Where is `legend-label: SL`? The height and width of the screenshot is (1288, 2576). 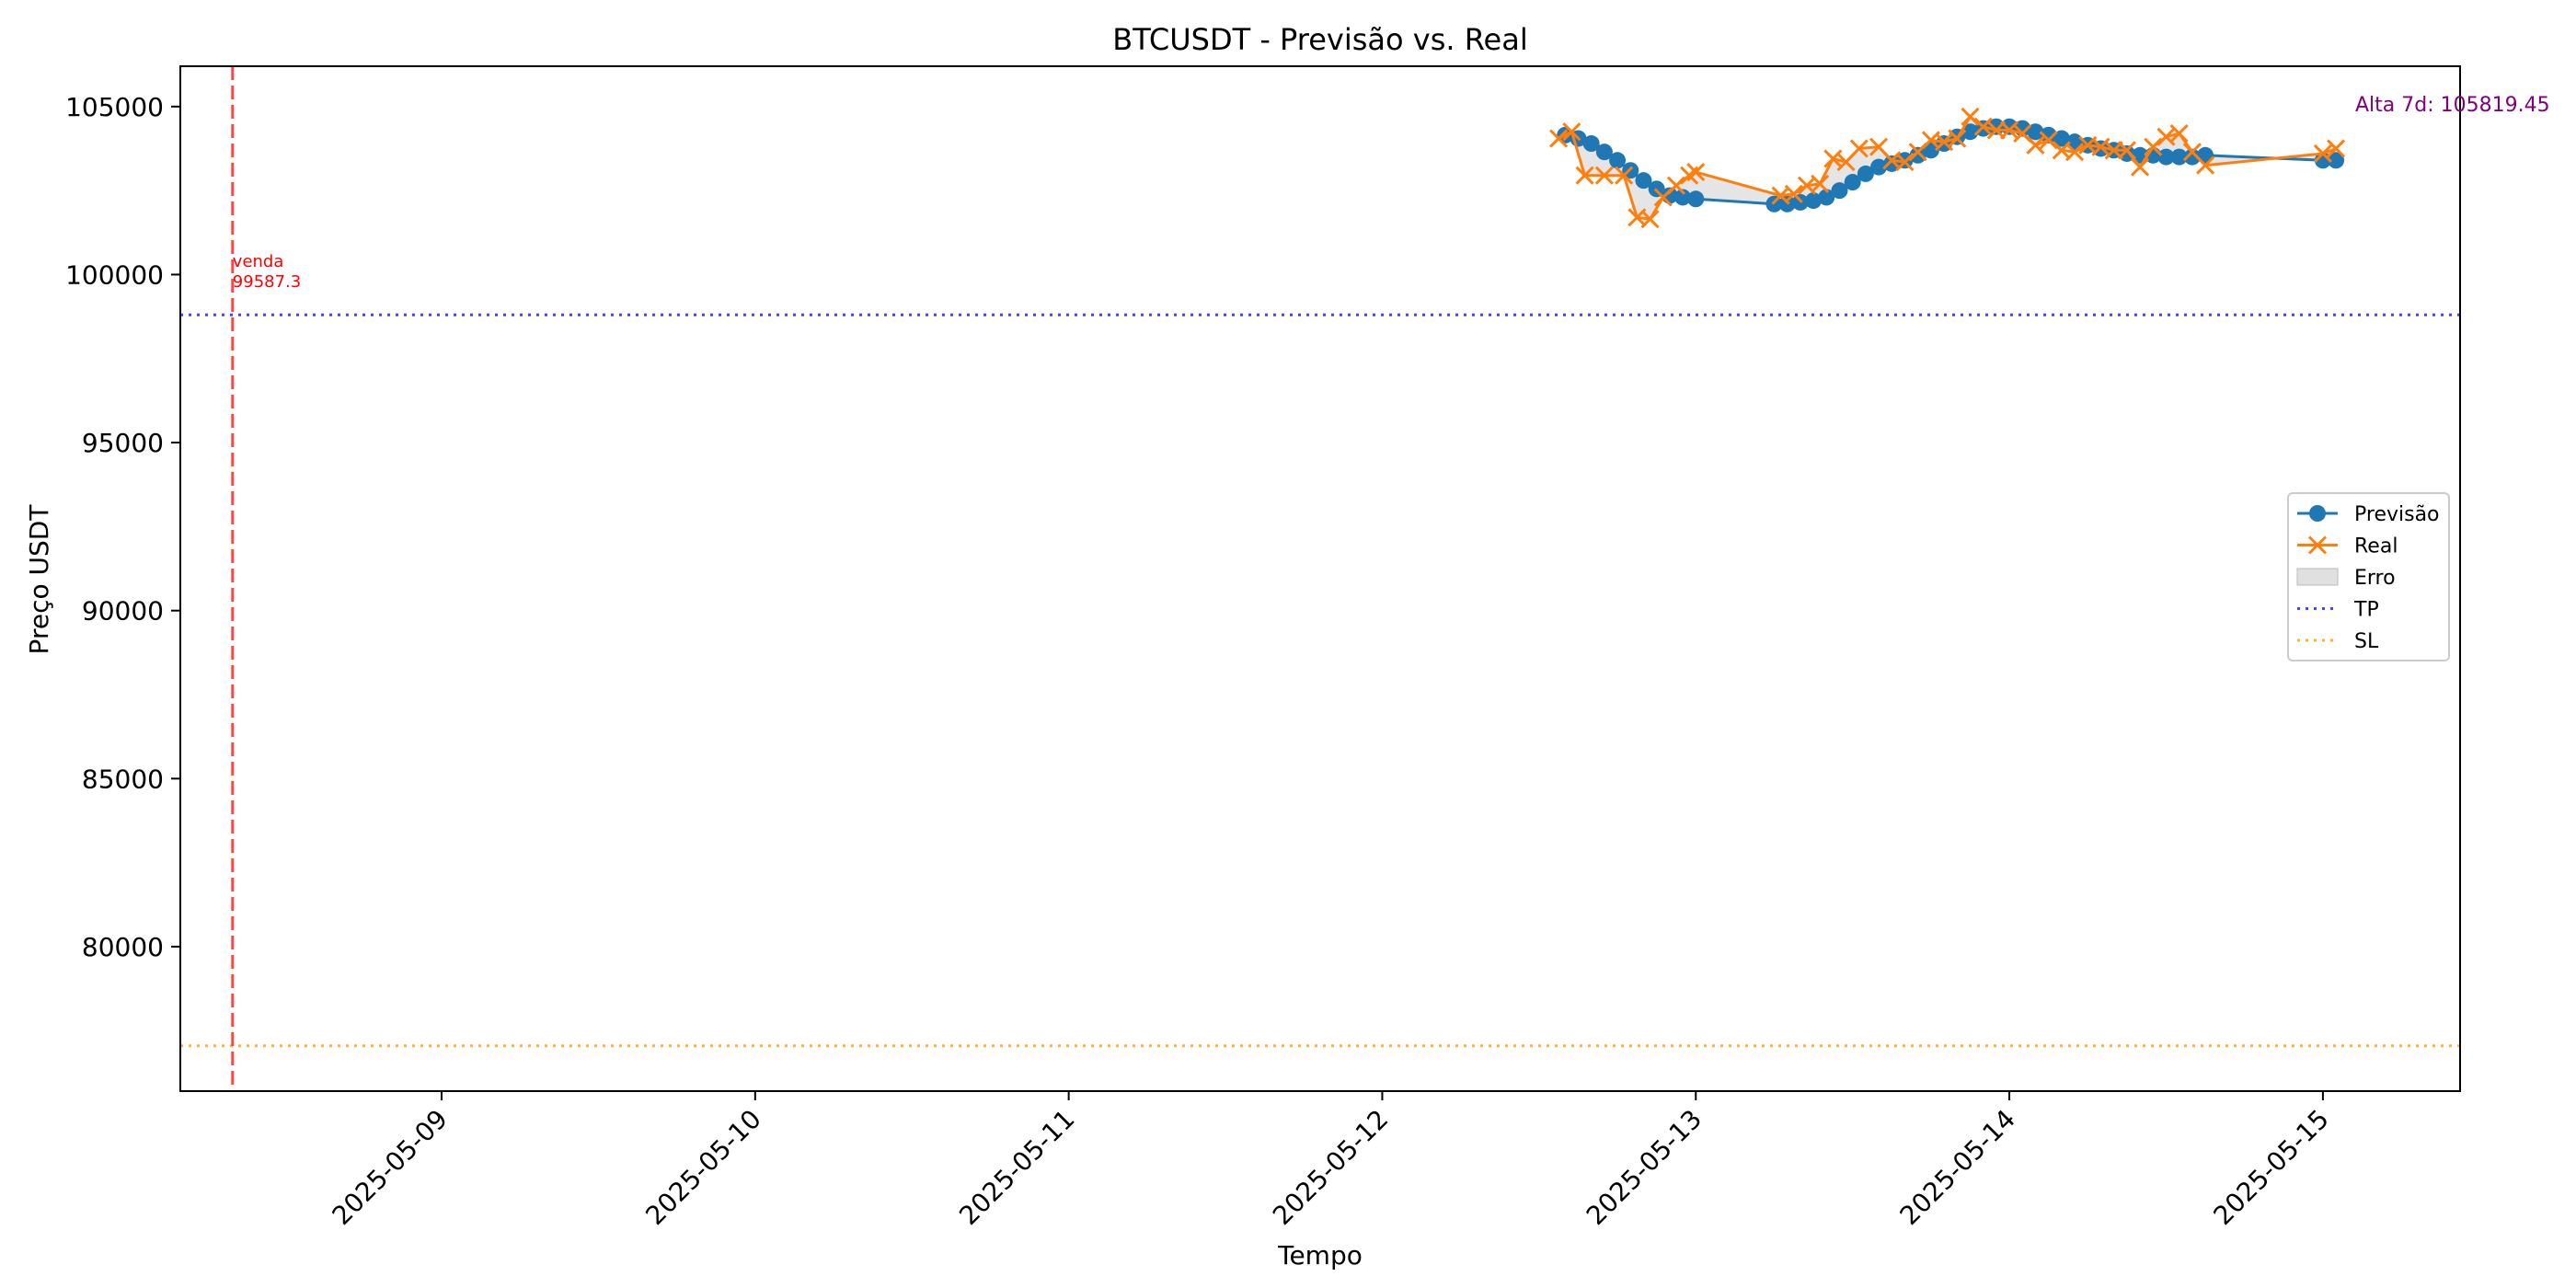
legend-label: SL is located at coordinates (2366, 641).